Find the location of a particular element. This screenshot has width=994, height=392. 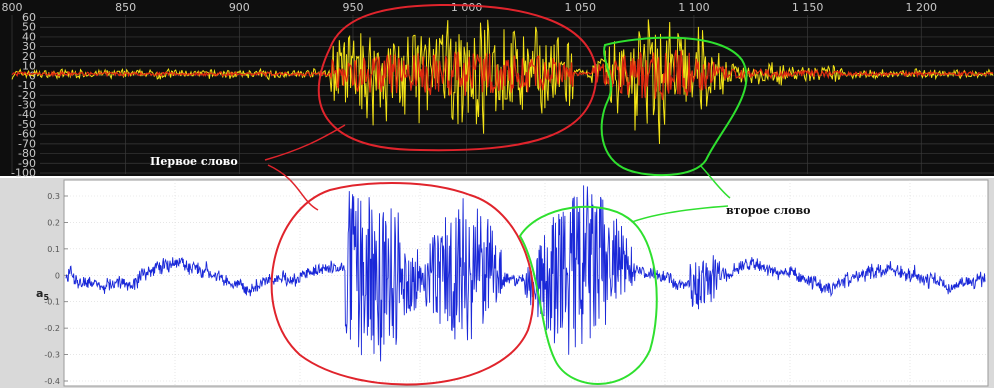

top-y-tick-label: 40 is located at coordinates (29, 36).